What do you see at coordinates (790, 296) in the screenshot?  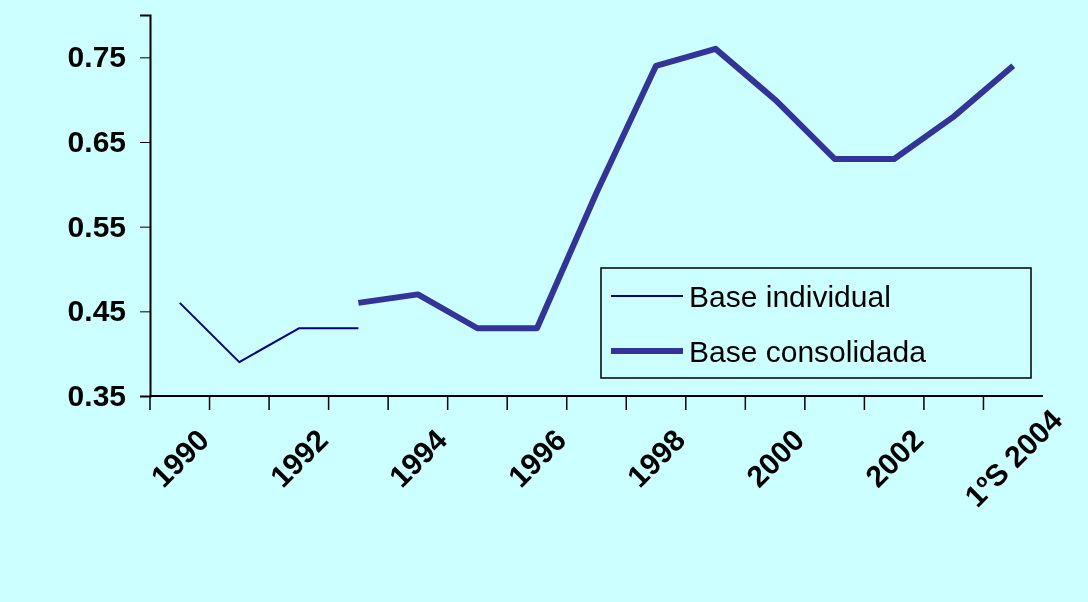 I see `legend-label: Base individual` at bounding box center [790, 296].